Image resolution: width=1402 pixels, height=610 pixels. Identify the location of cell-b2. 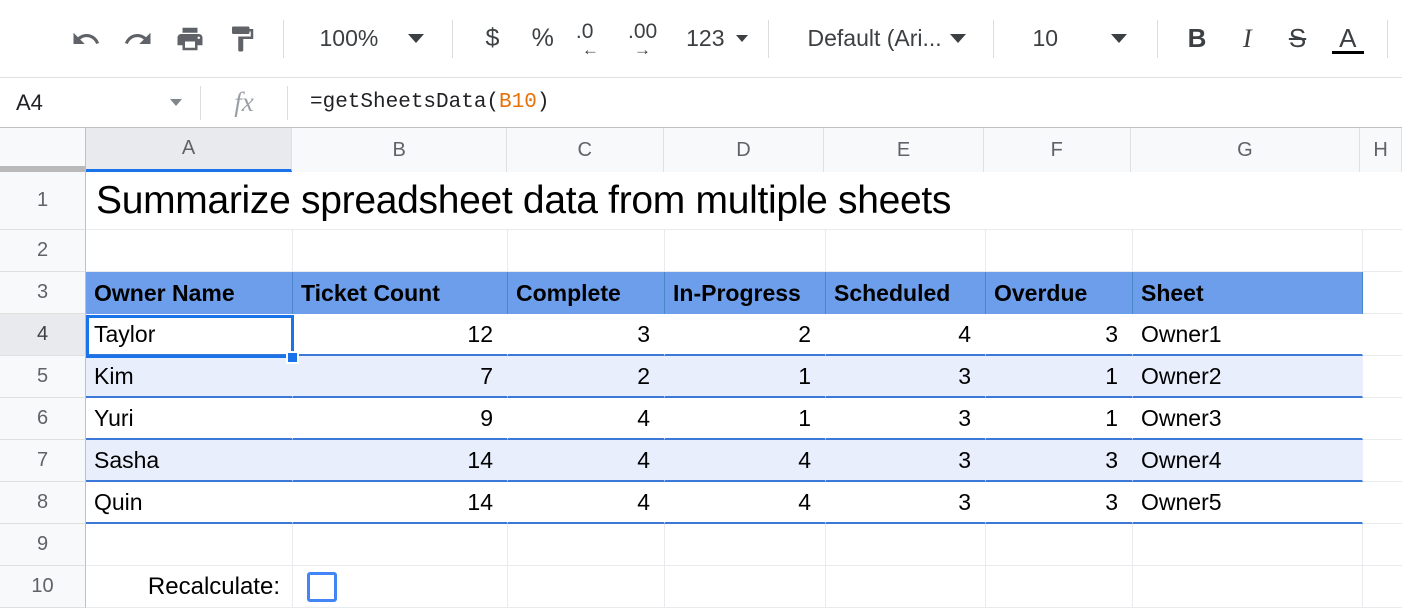
(400, 251).